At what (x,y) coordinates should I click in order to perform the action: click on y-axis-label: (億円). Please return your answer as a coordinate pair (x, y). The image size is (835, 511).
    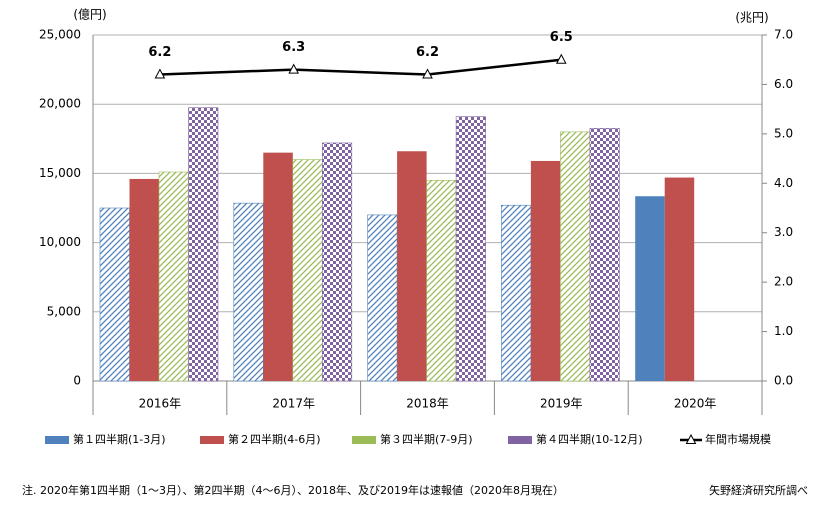
    Looking at the image, I should click on (89, 15).